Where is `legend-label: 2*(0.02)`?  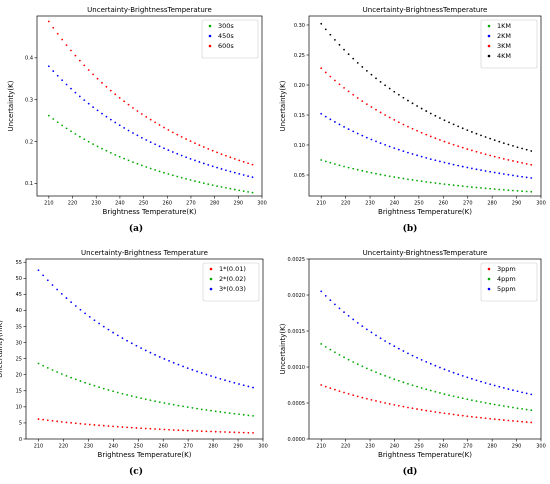
legend-label: 2*(0.02) is located at coordinates (232, 279).